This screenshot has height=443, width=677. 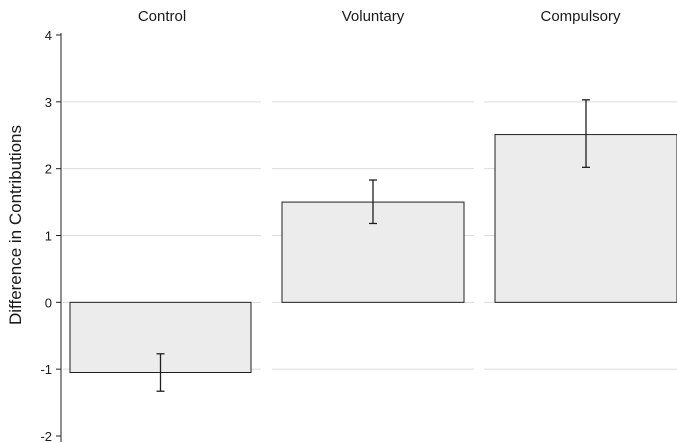 I want to click on y-tick-label: -1, so click(x=46, y=369).